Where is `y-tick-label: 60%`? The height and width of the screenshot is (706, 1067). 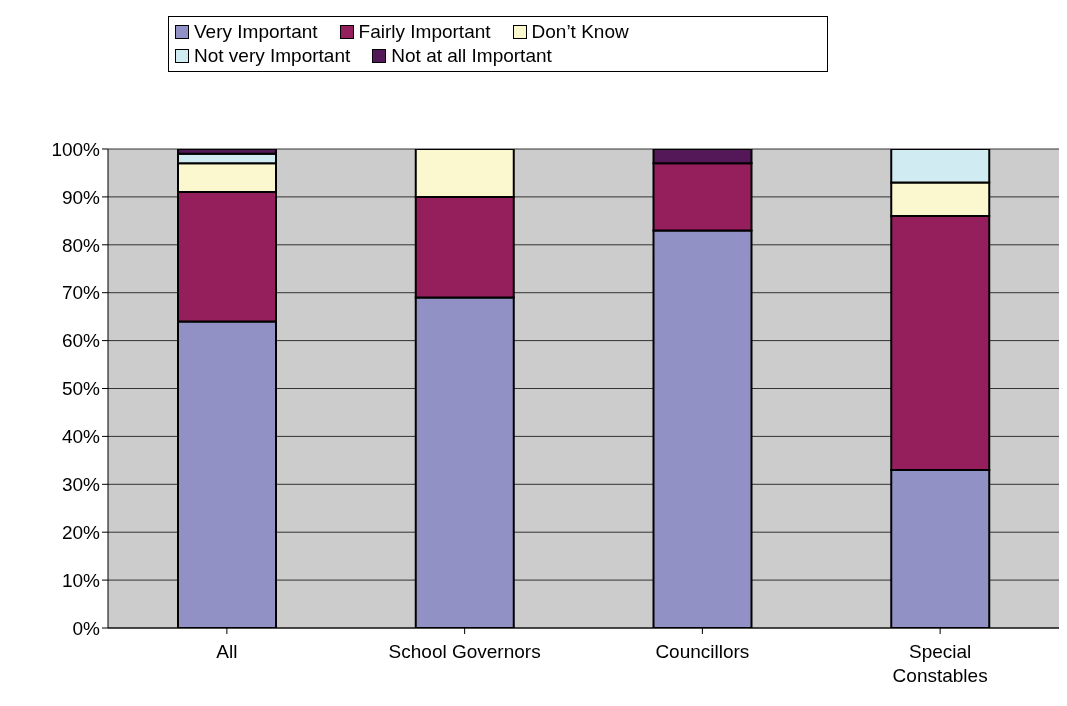
y-tick-label: 60% is located at coordinates (81, 341).